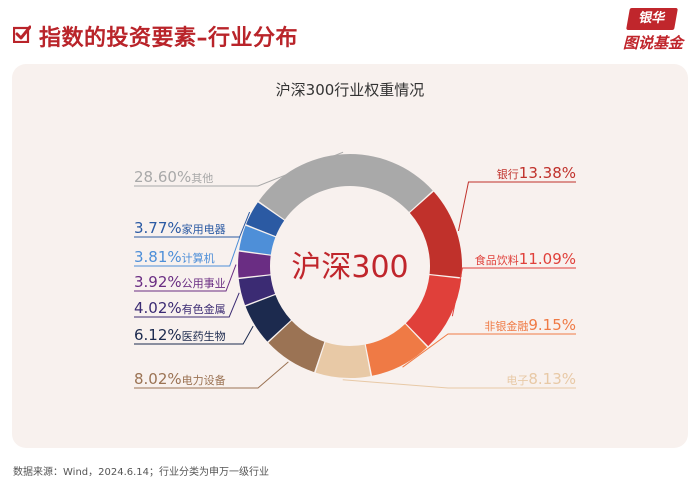 Image resolution: width=700 pixels, height=486 pixels. What do you see at coordinates (180, 335) in the screenshot?
I see `slice-label: 6.12%医药生物` at bounding box center [180, 335].